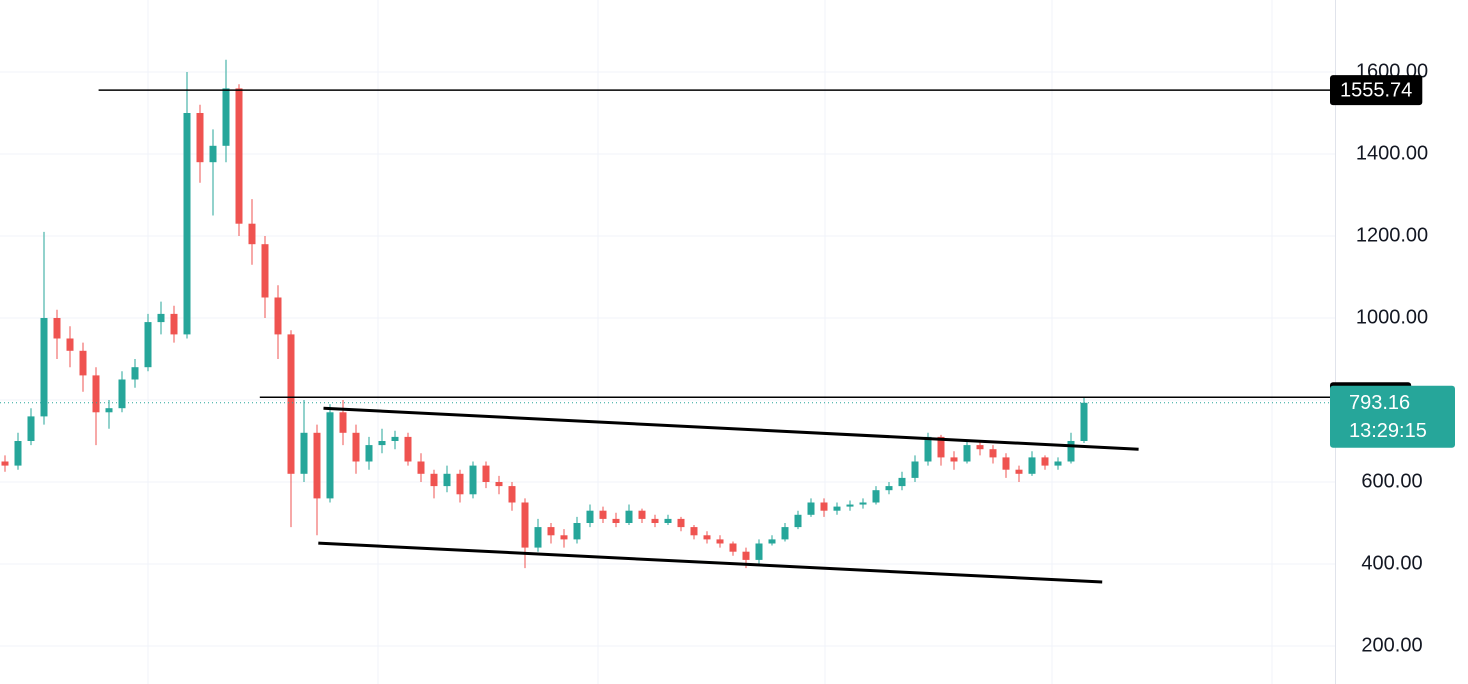  What do you see at coordinates (1391, 563) in the screenshot?
I see `y-tick-label: 400.00` at bounding box center [1391, 563].